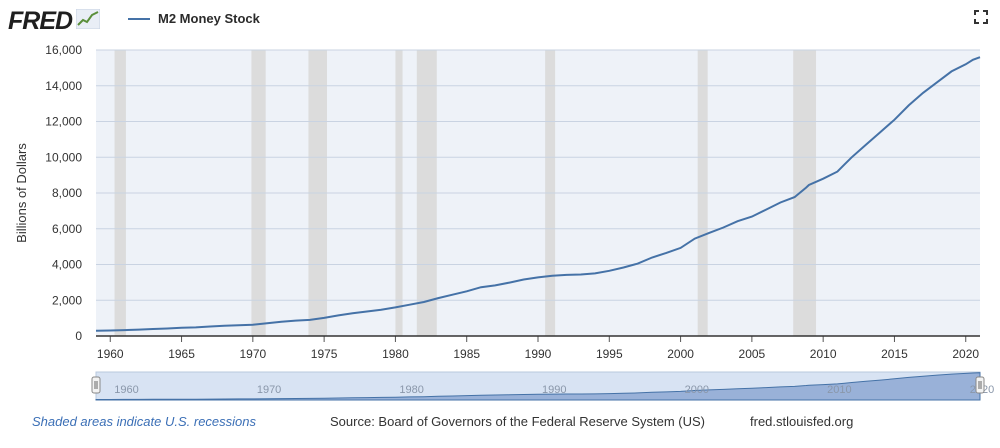  What do you see at coordinates (78, 336) in the screenshot?
I see `y-tick-label: 0` at bounding box center [78, 336].